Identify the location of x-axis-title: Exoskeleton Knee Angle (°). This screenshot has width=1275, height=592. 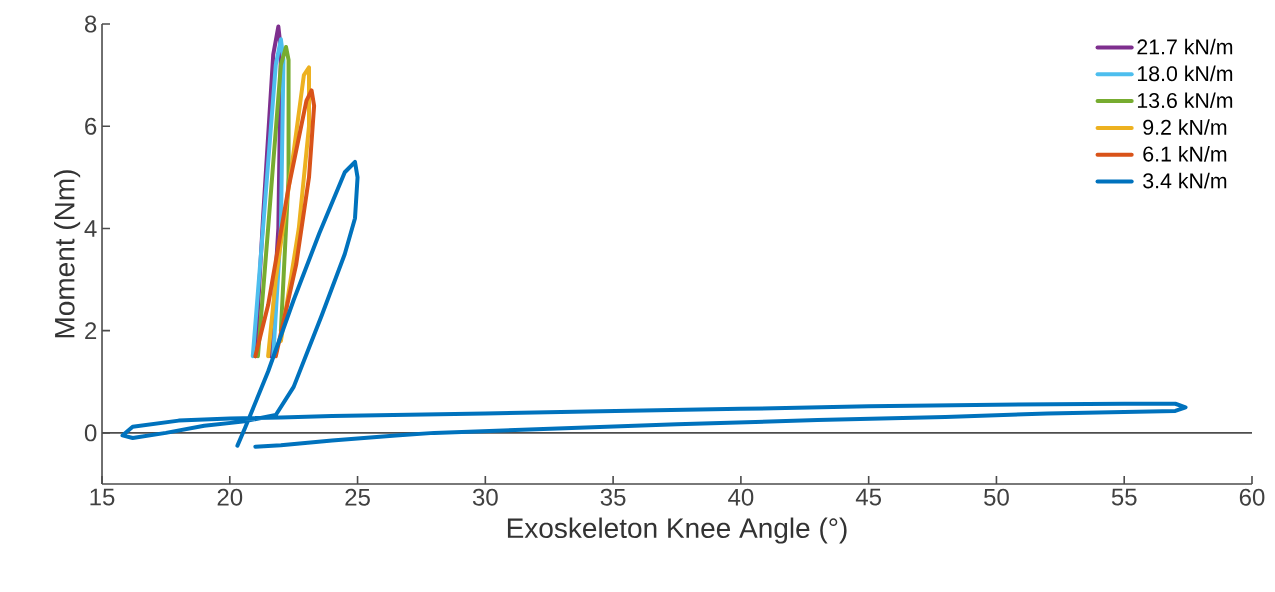
(677, 530).